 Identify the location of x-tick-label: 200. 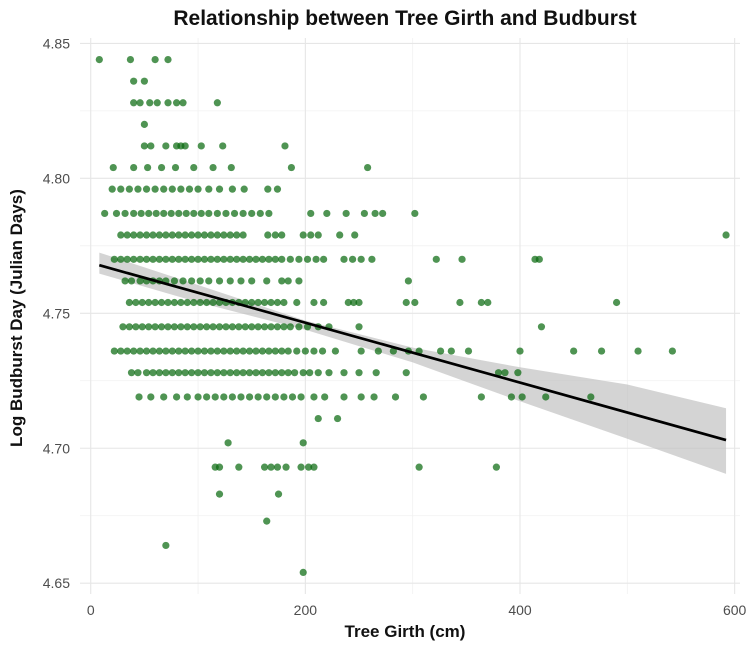
(306, 610).